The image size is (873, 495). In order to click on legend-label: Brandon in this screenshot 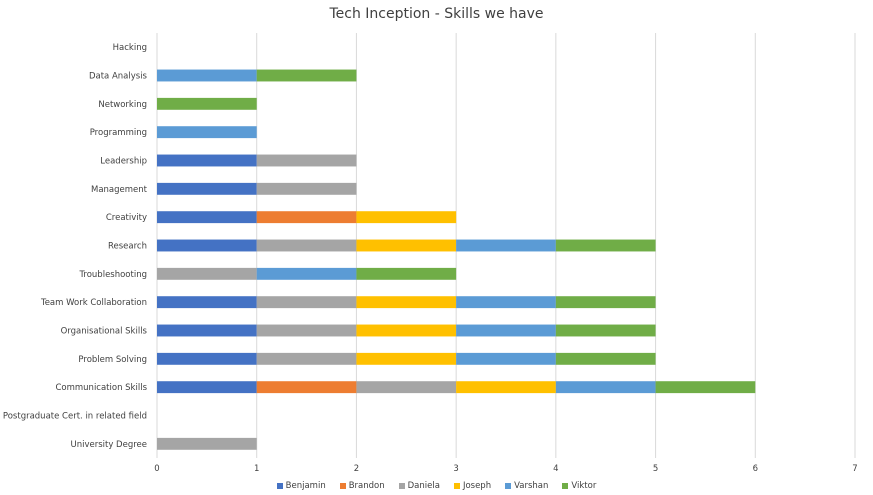, I will do `click(366, 486)`.